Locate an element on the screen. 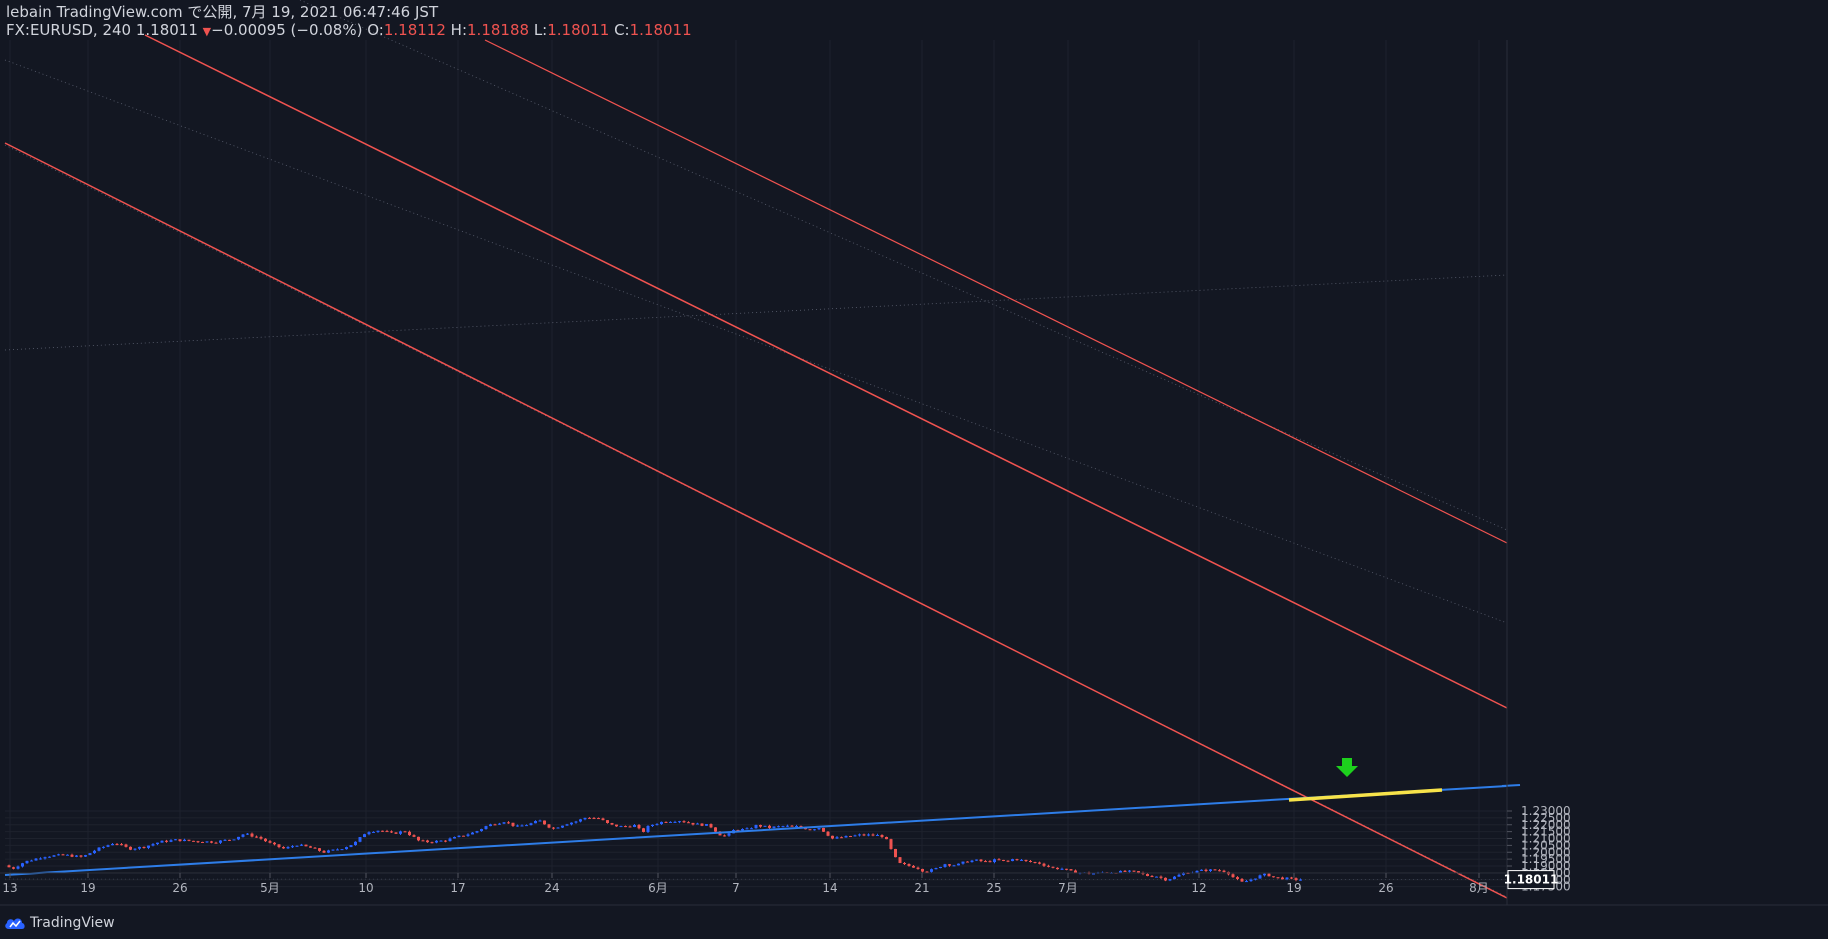 This screenshot has width=1828, height=939. down-arrow-icon is located at coordinates (1347, 767).